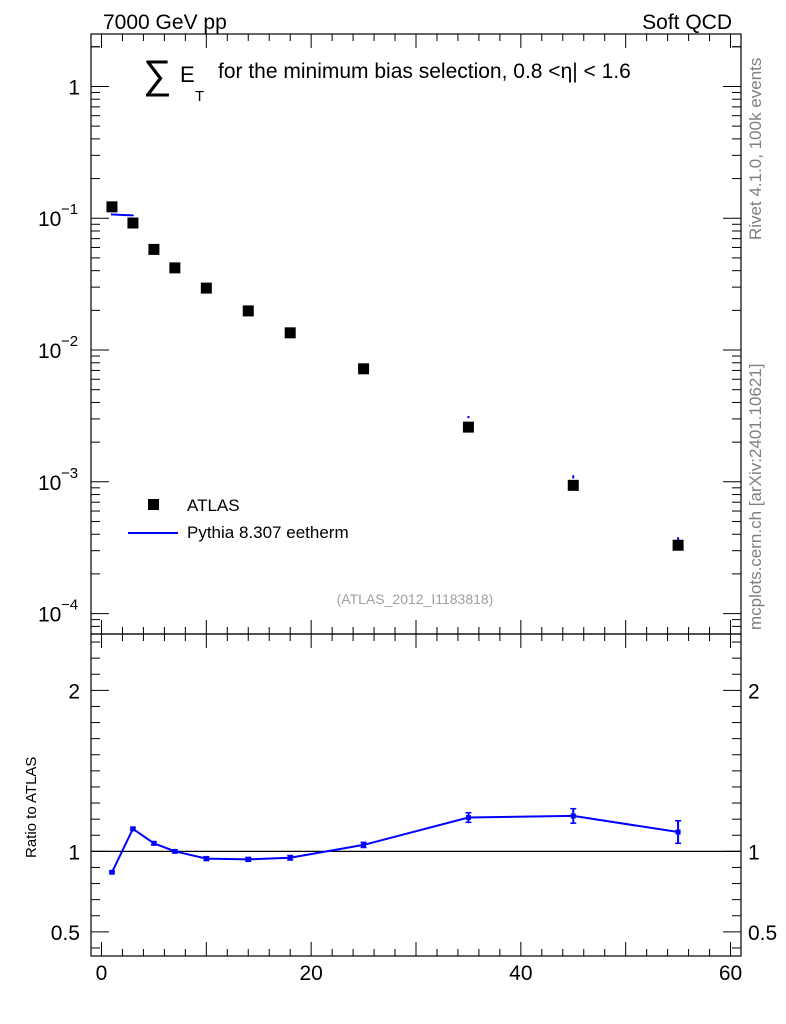 The image size is (786, 1024). What do you see at coordinates (31, 807) in the screenshot?
I see `ratio-y-axis-label: Ratio to ATLAS` at bounding box center [31, 807].